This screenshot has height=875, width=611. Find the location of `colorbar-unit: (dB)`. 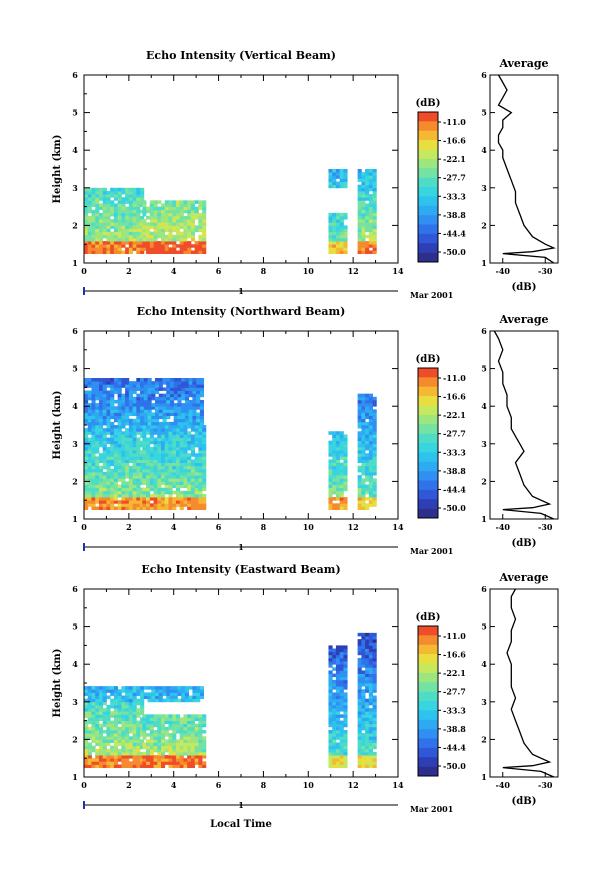

colorbar-unit: (dB) is located at coordinates (428, 617).